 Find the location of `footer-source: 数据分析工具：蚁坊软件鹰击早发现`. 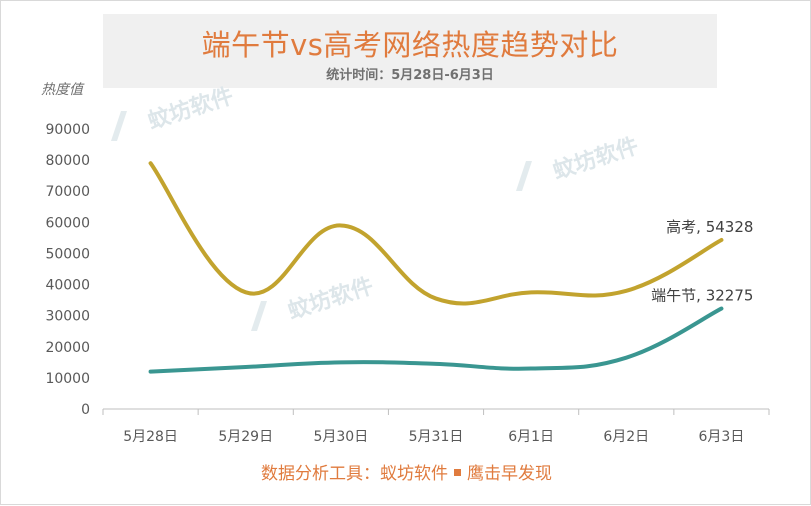

footer-source: 数据分析工具：蚁坊软件鹰击早发现 is located at coordinates (406, 471).